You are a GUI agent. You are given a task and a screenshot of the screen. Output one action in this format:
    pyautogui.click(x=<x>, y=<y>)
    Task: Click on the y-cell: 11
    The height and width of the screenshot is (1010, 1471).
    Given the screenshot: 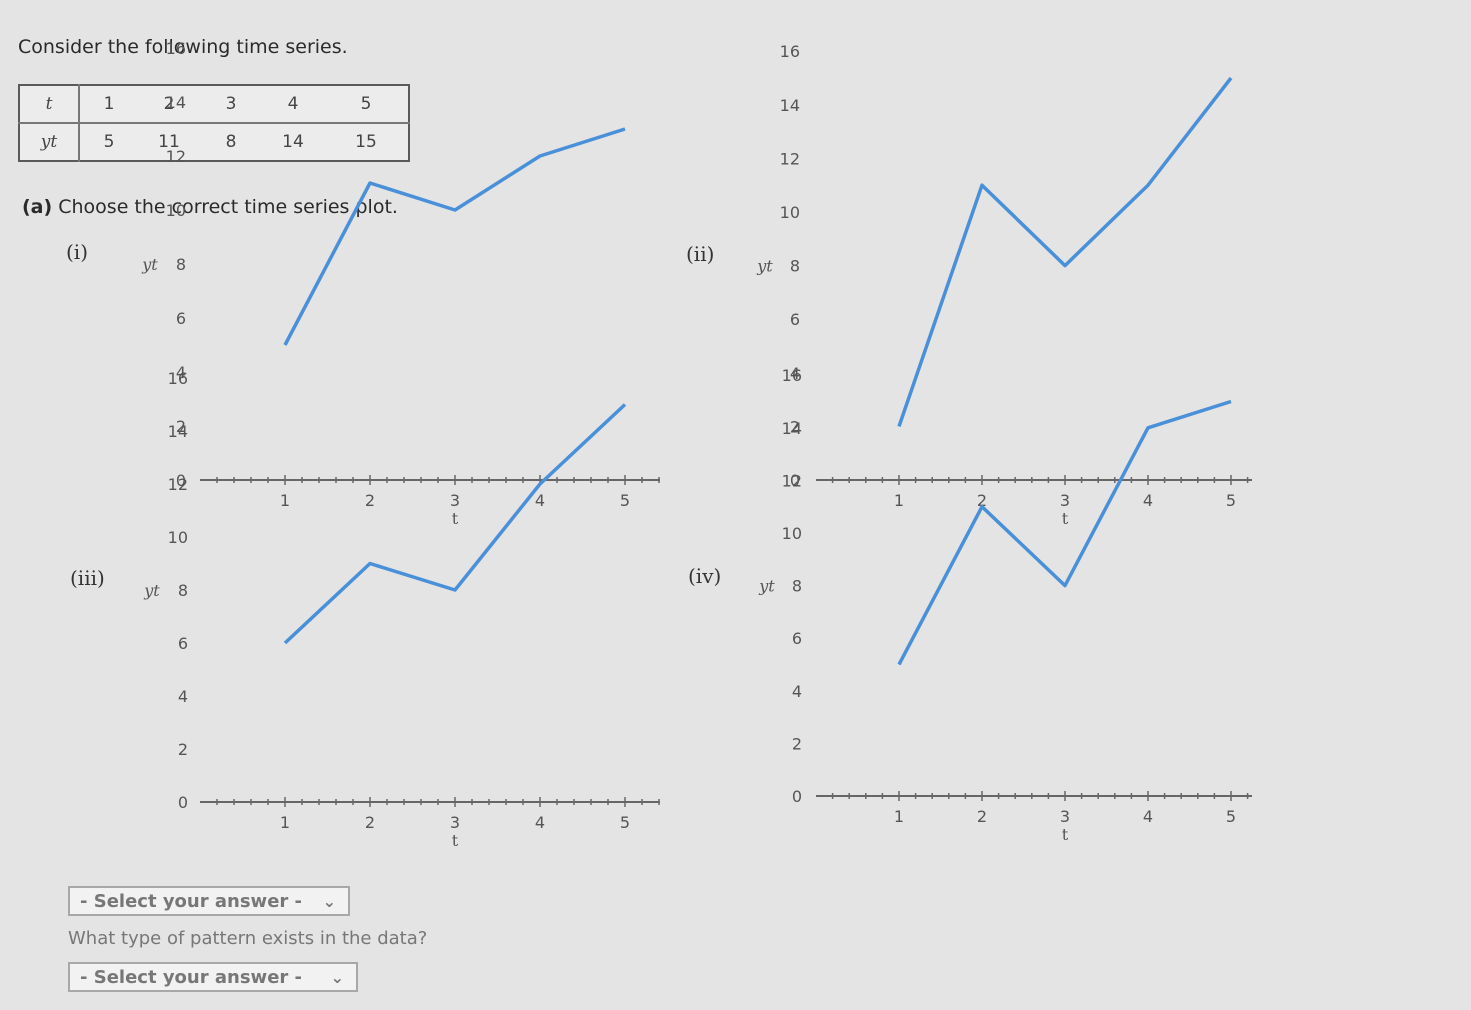 What is the action you would take?
    pyautogui.click(x=169, y=142)
    